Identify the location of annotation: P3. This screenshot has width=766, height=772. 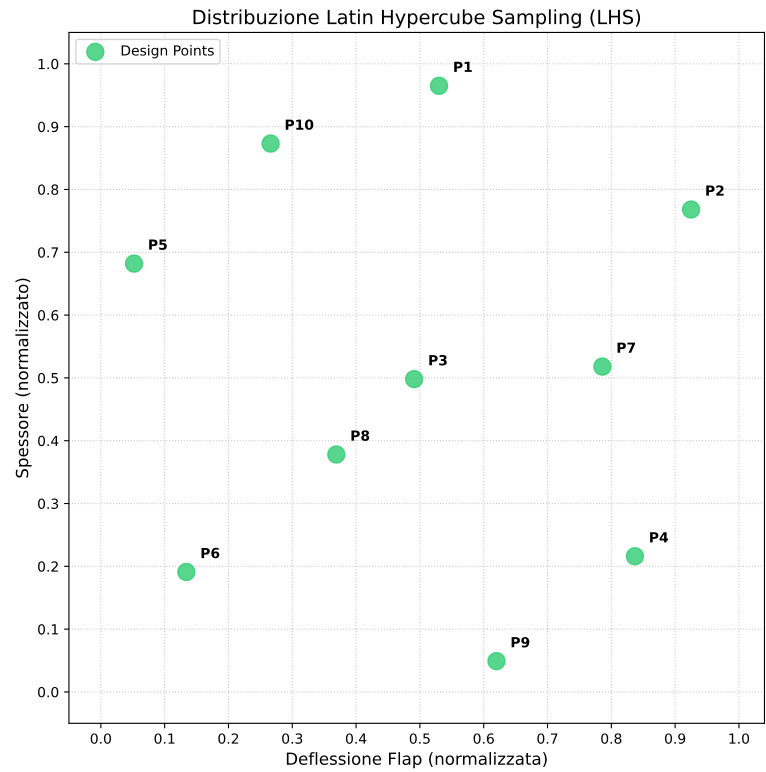
(438, 360).